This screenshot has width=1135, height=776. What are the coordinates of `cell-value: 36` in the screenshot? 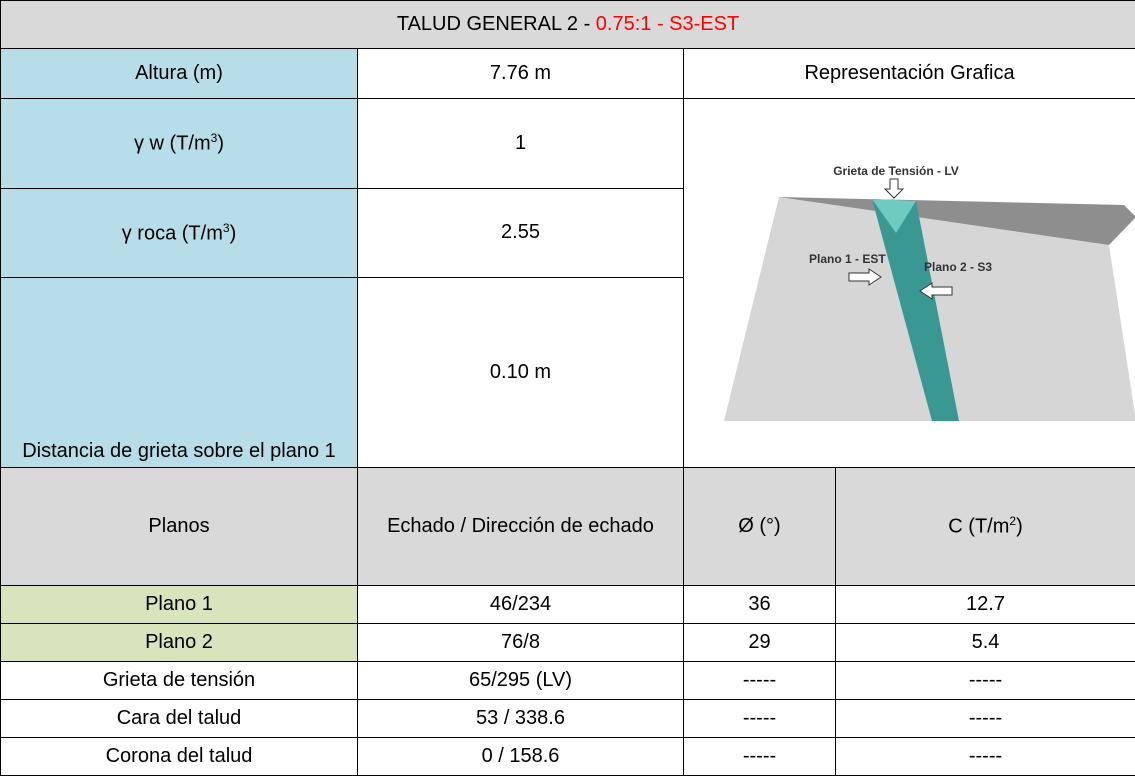 It's located at (759, 604).